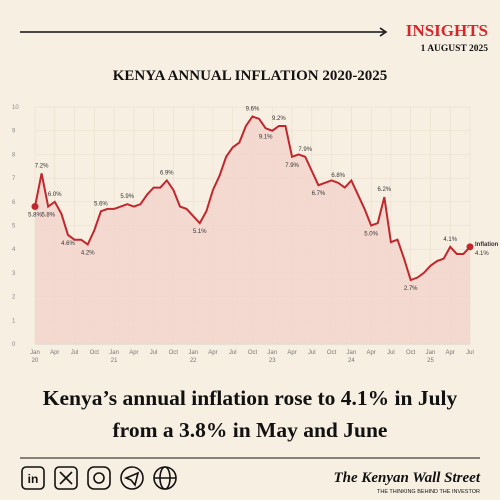 The height and width of the screenshot is (500, 500). Describe the element at coordinates (55, 195) in the screenshot. I see `data-label: 6.0%` at that location.